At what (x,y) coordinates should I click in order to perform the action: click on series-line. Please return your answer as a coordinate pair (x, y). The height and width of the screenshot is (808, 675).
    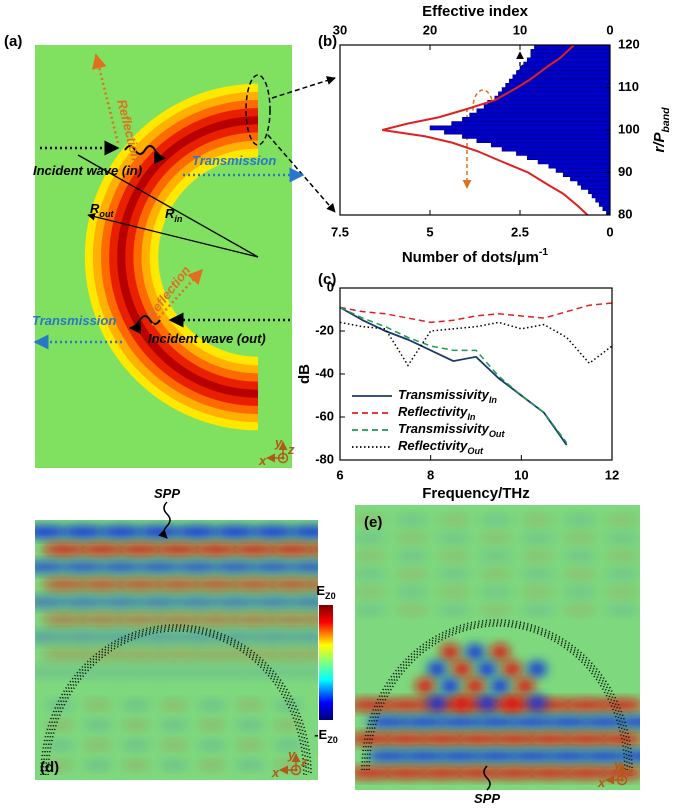
    Looking at the image, I should click on (476, 313).